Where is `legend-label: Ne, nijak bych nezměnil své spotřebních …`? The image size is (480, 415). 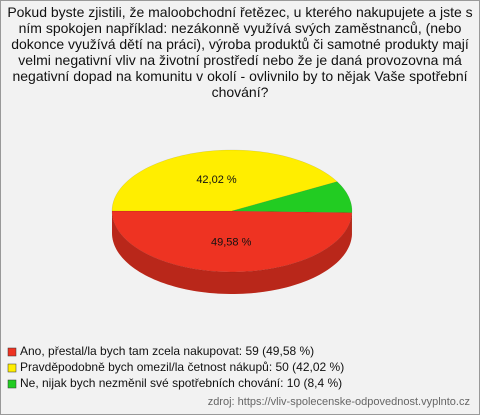
legend-label: Ne, nijak bych nezměnil své spotřebních … is located at coordinates (181, 383).